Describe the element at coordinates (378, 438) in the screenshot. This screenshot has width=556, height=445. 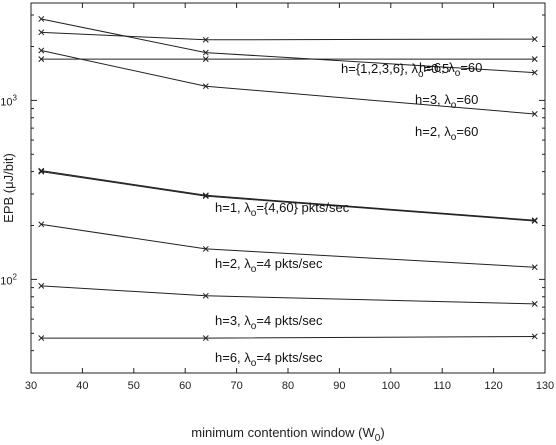
I see `x-axis-label-sub: 0` at that location.